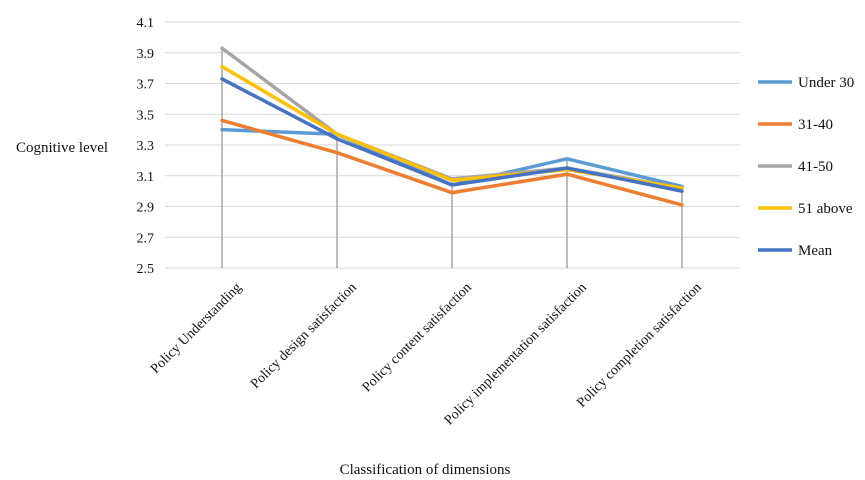  I want to click on legend-item: Mean, so click(795, 251).